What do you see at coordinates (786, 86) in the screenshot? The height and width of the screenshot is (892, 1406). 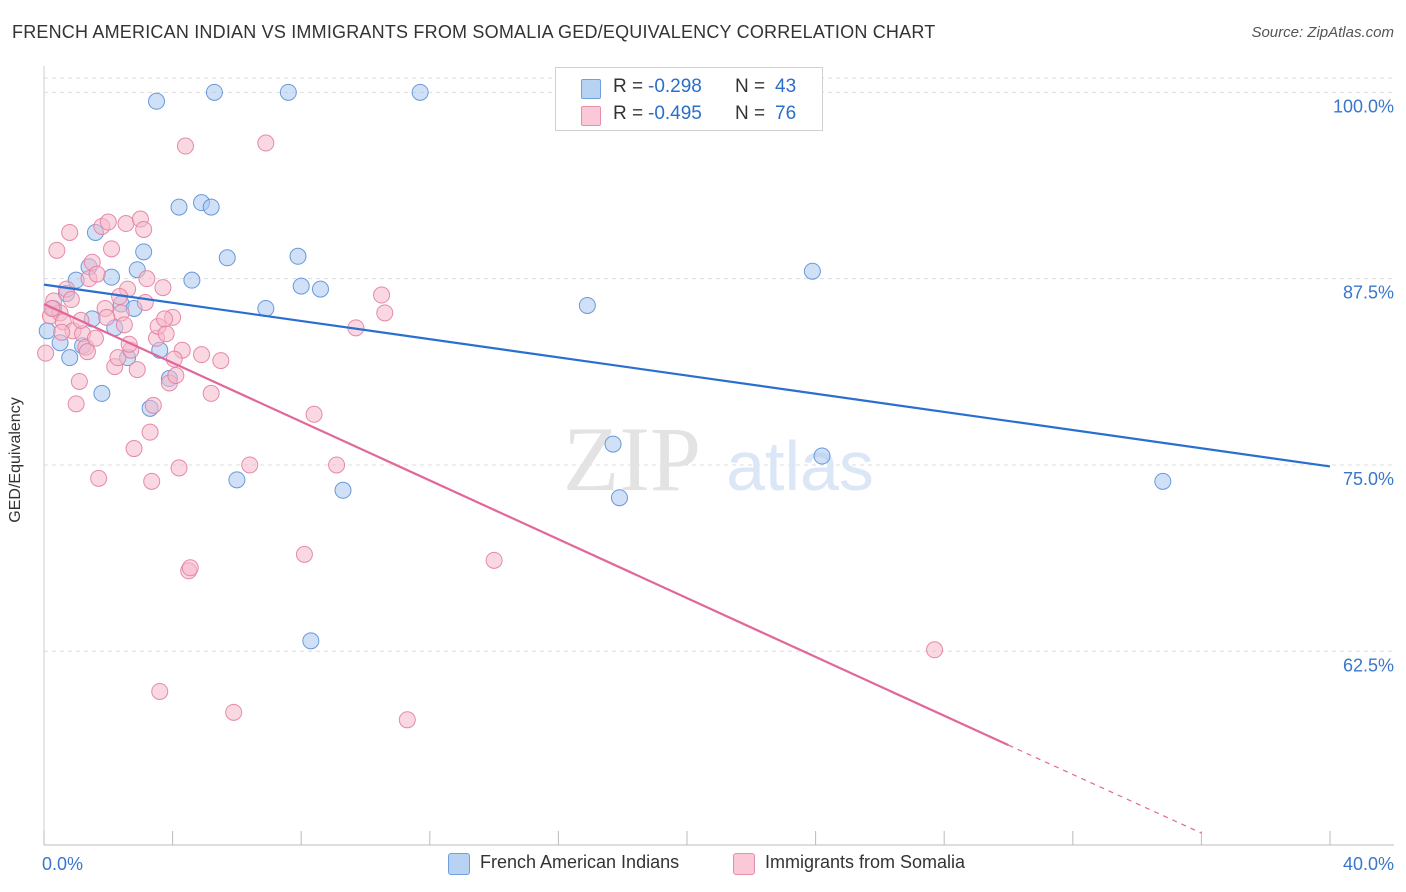 I see `legend-n-value: 43` at bounding box center [786, 86].